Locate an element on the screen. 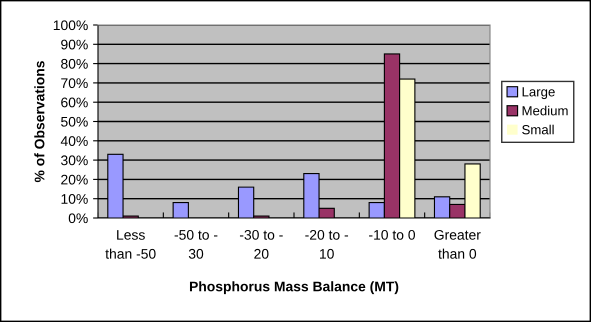 This screenshot has width=591, height=322. legend-label: Medium is located at coordinates (545, 111).